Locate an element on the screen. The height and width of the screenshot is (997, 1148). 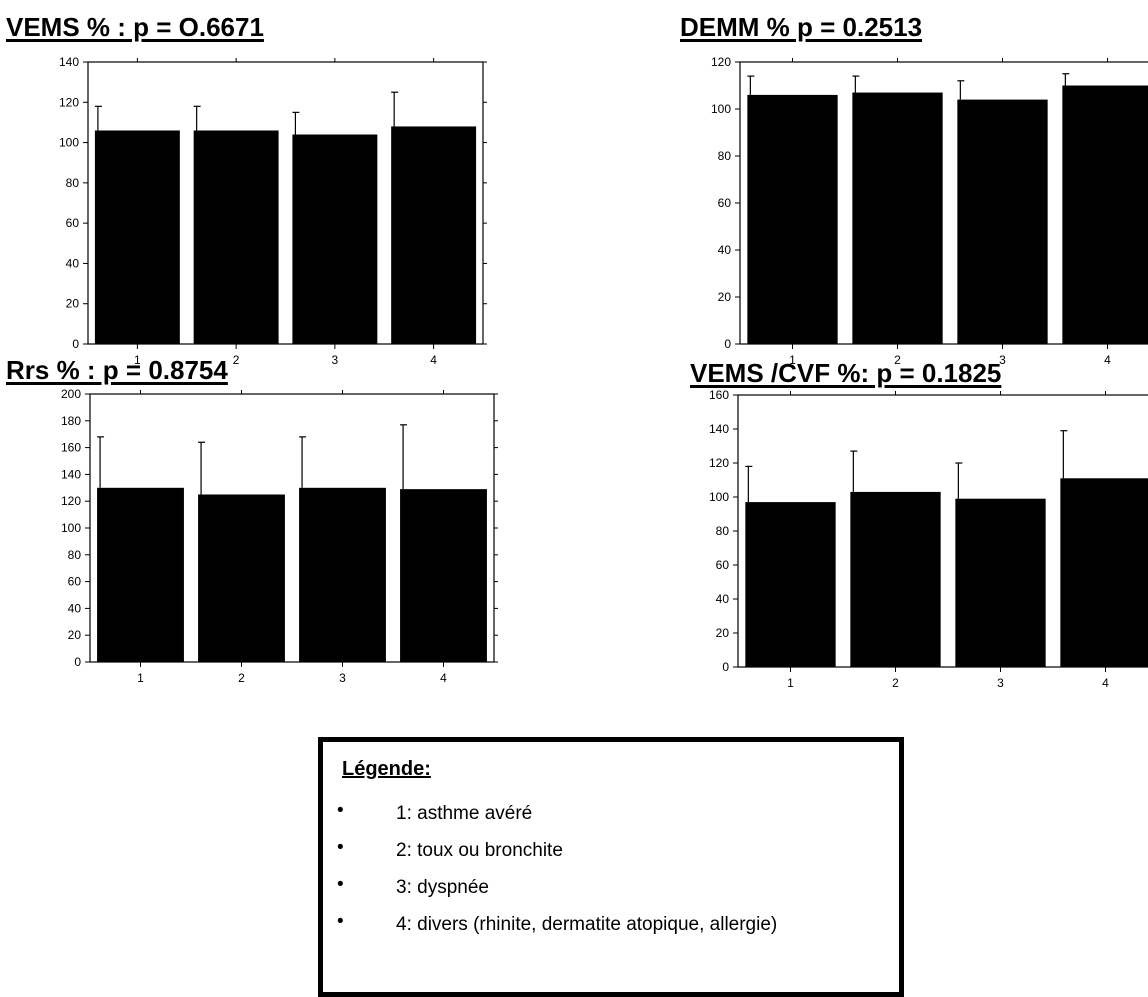
legend-item-label: 3: dyspnée is located at coordinates (442, 887).